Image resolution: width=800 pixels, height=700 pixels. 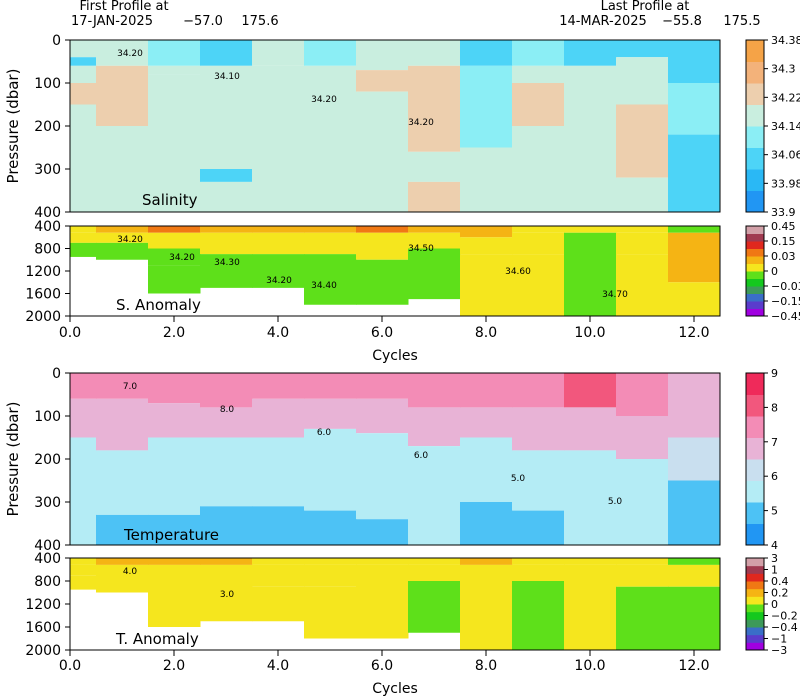 I want to click on y-tick-label: 2000, so click(x=43, y=317).